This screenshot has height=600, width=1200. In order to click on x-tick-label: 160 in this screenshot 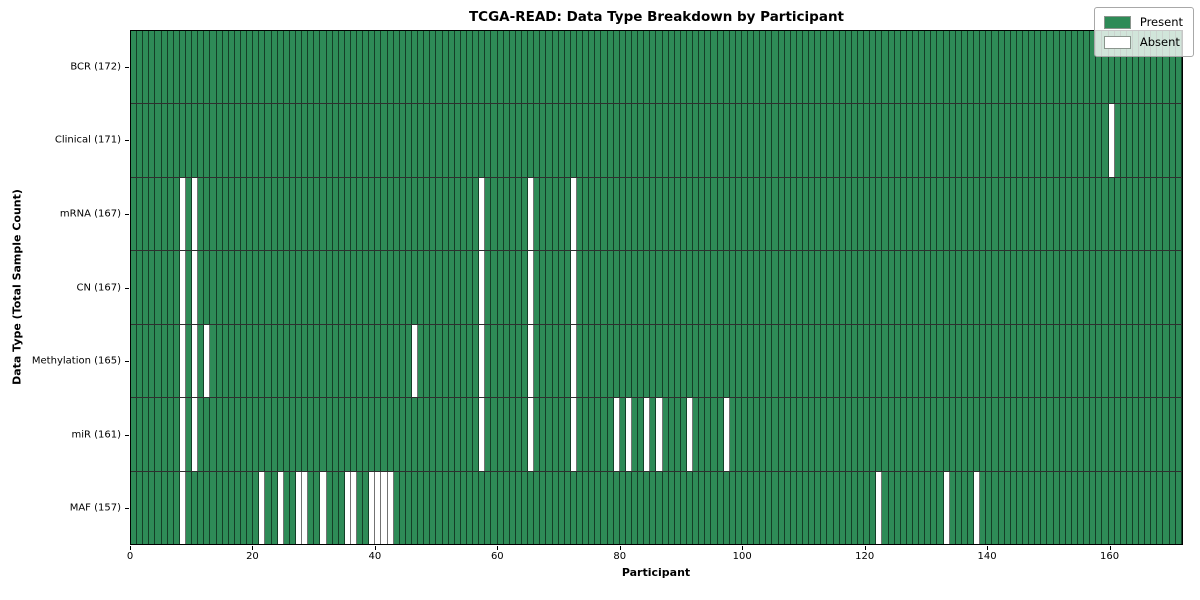, I will do `click(1109, 556)`.